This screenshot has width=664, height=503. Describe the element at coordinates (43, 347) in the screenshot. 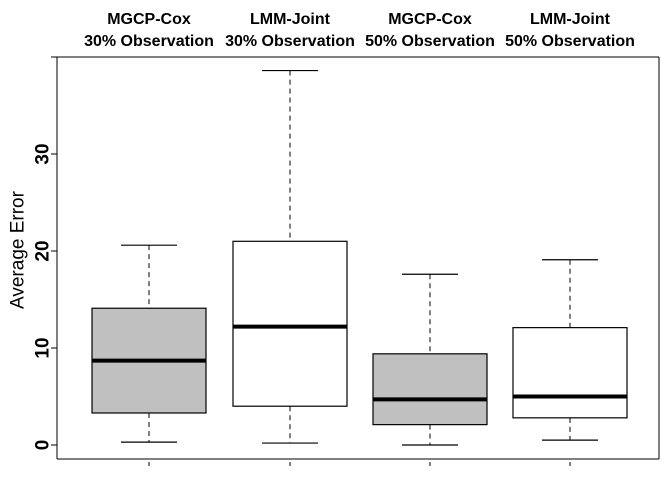

I see `y-tick-label: 10` at that location.